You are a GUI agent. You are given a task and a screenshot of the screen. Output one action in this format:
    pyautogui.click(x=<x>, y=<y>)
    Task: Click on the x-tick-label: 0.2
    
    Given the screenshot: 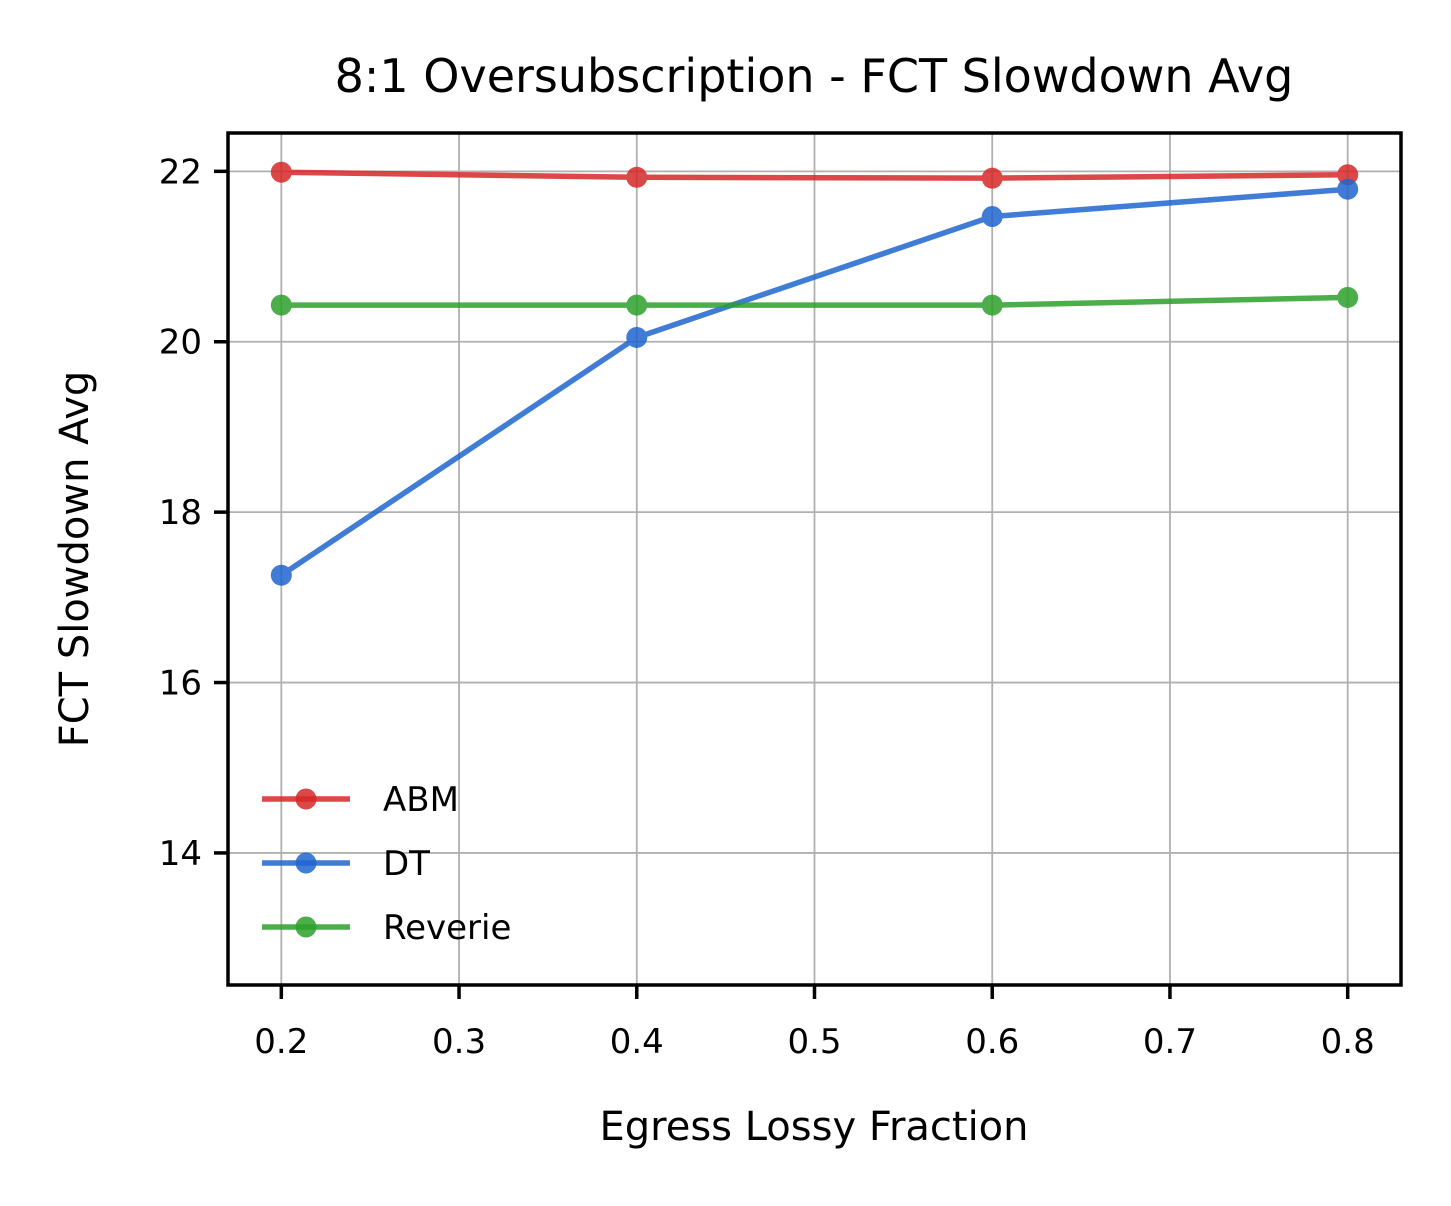 What is the action you would take?
    pyautogui.click(x=281, y=1042)
    